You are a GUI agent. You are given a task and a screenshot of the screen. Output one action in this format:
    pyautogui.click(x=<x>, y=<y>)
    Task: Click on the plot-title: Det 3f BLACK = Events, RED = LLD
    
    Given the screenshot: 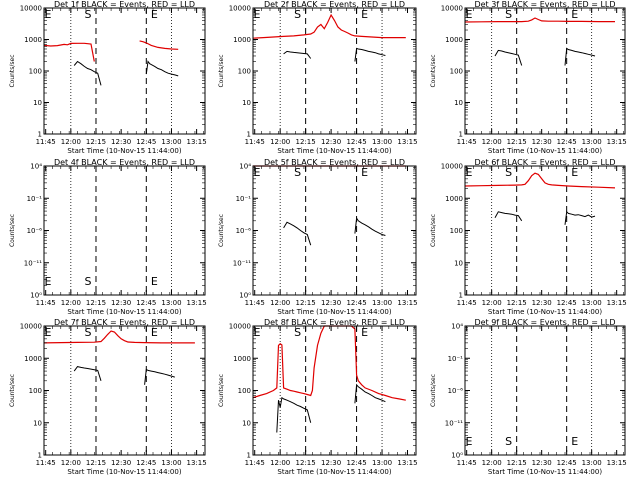 What is the action you would take?
    pyautogui.click(x=544, y=4)
    